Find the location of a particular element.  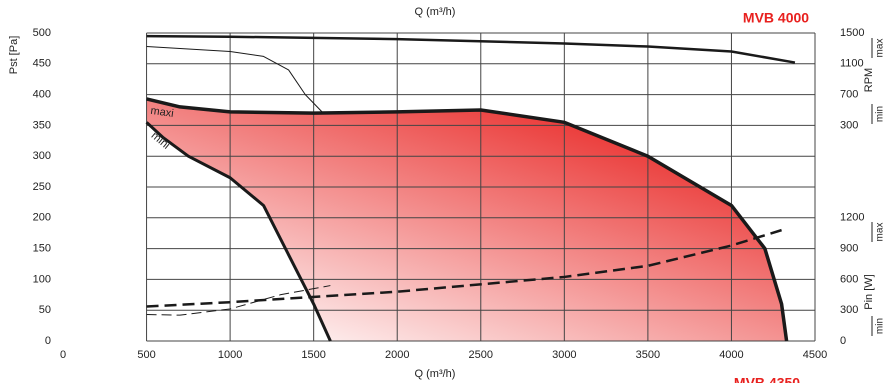

y-tick-label: 150 is located at coordinates (42, 249).